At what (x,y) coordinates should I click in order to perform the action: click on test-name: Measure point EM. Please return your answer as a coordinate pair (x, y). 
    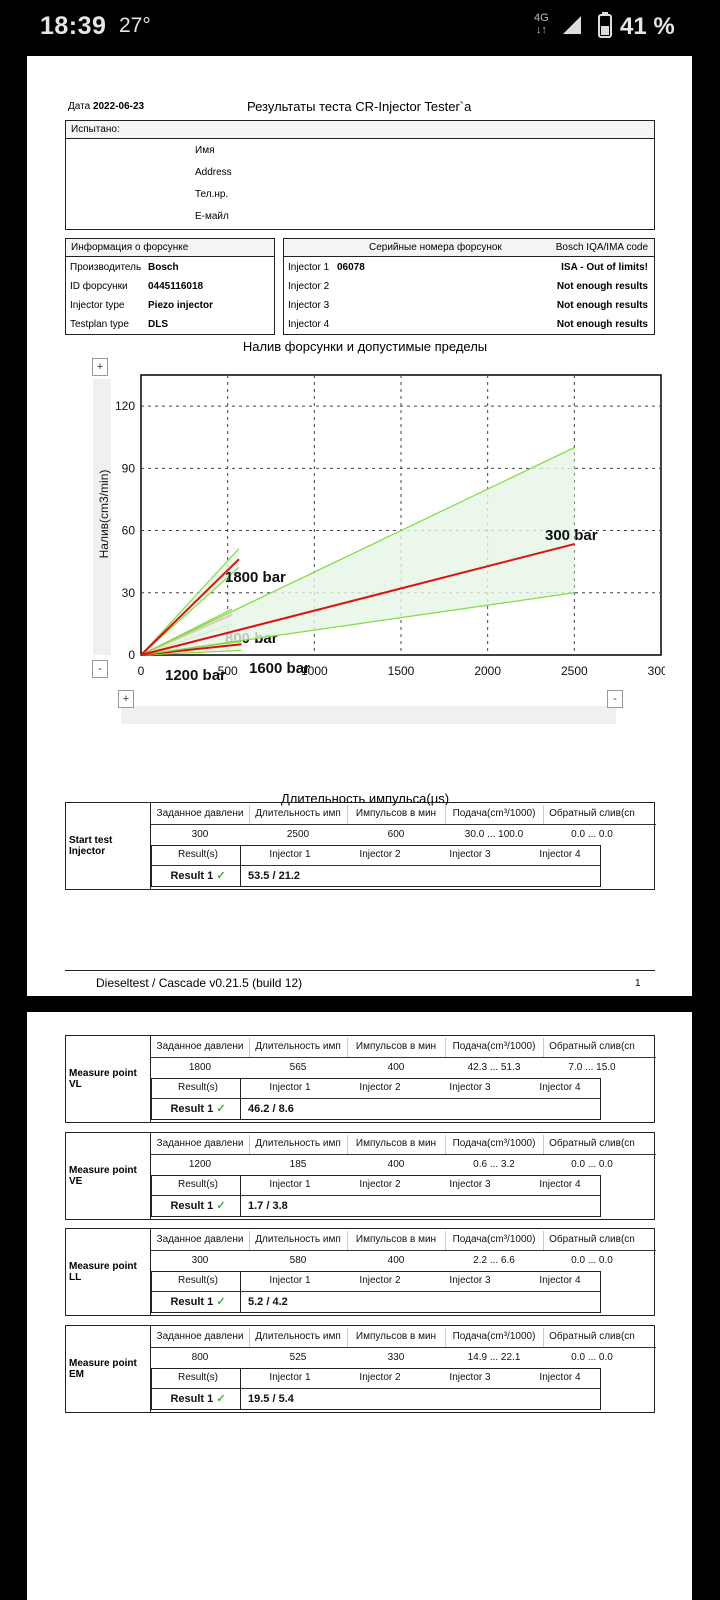
    Looking at the image, I should click on (108, 1369).